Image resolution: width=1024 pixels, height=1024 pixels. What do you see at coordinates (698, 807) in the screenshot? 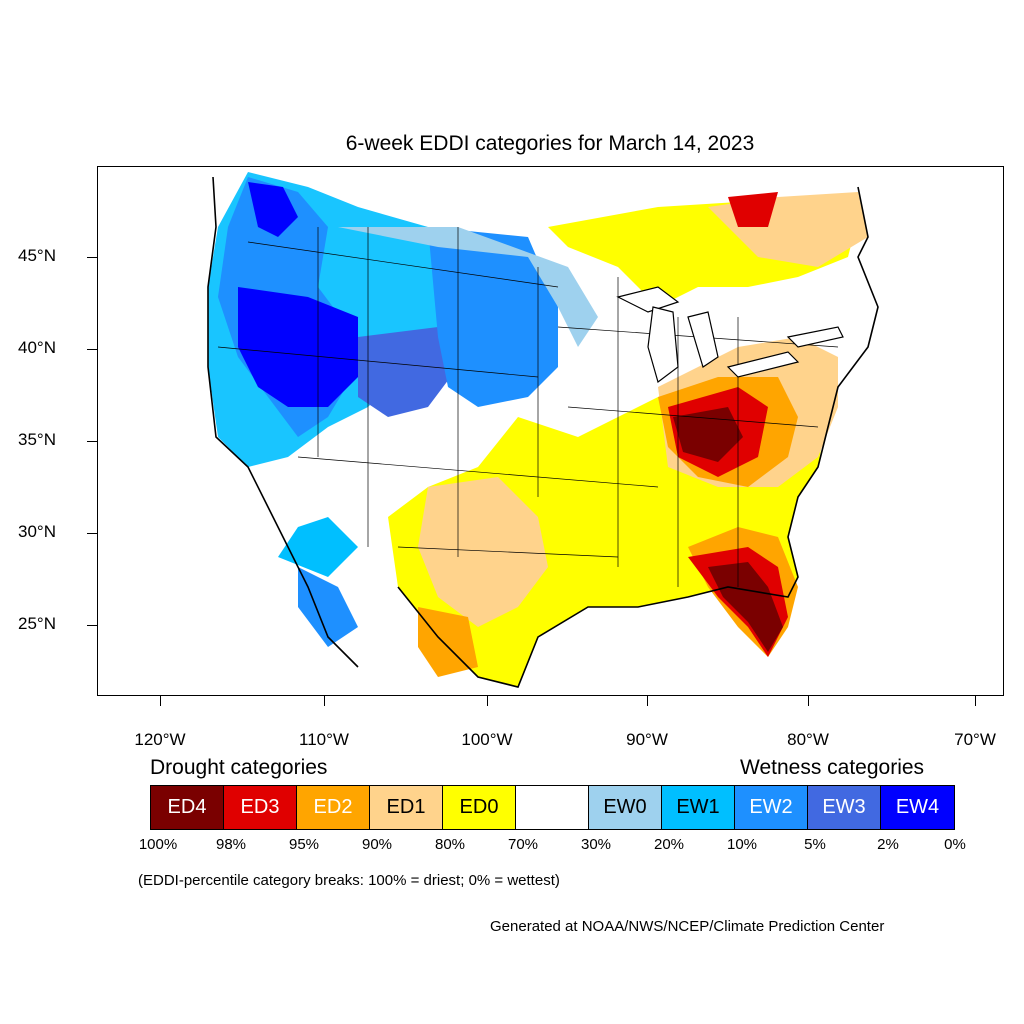
I see `legend-ew1: EW1` at bounding box center [698, 807].